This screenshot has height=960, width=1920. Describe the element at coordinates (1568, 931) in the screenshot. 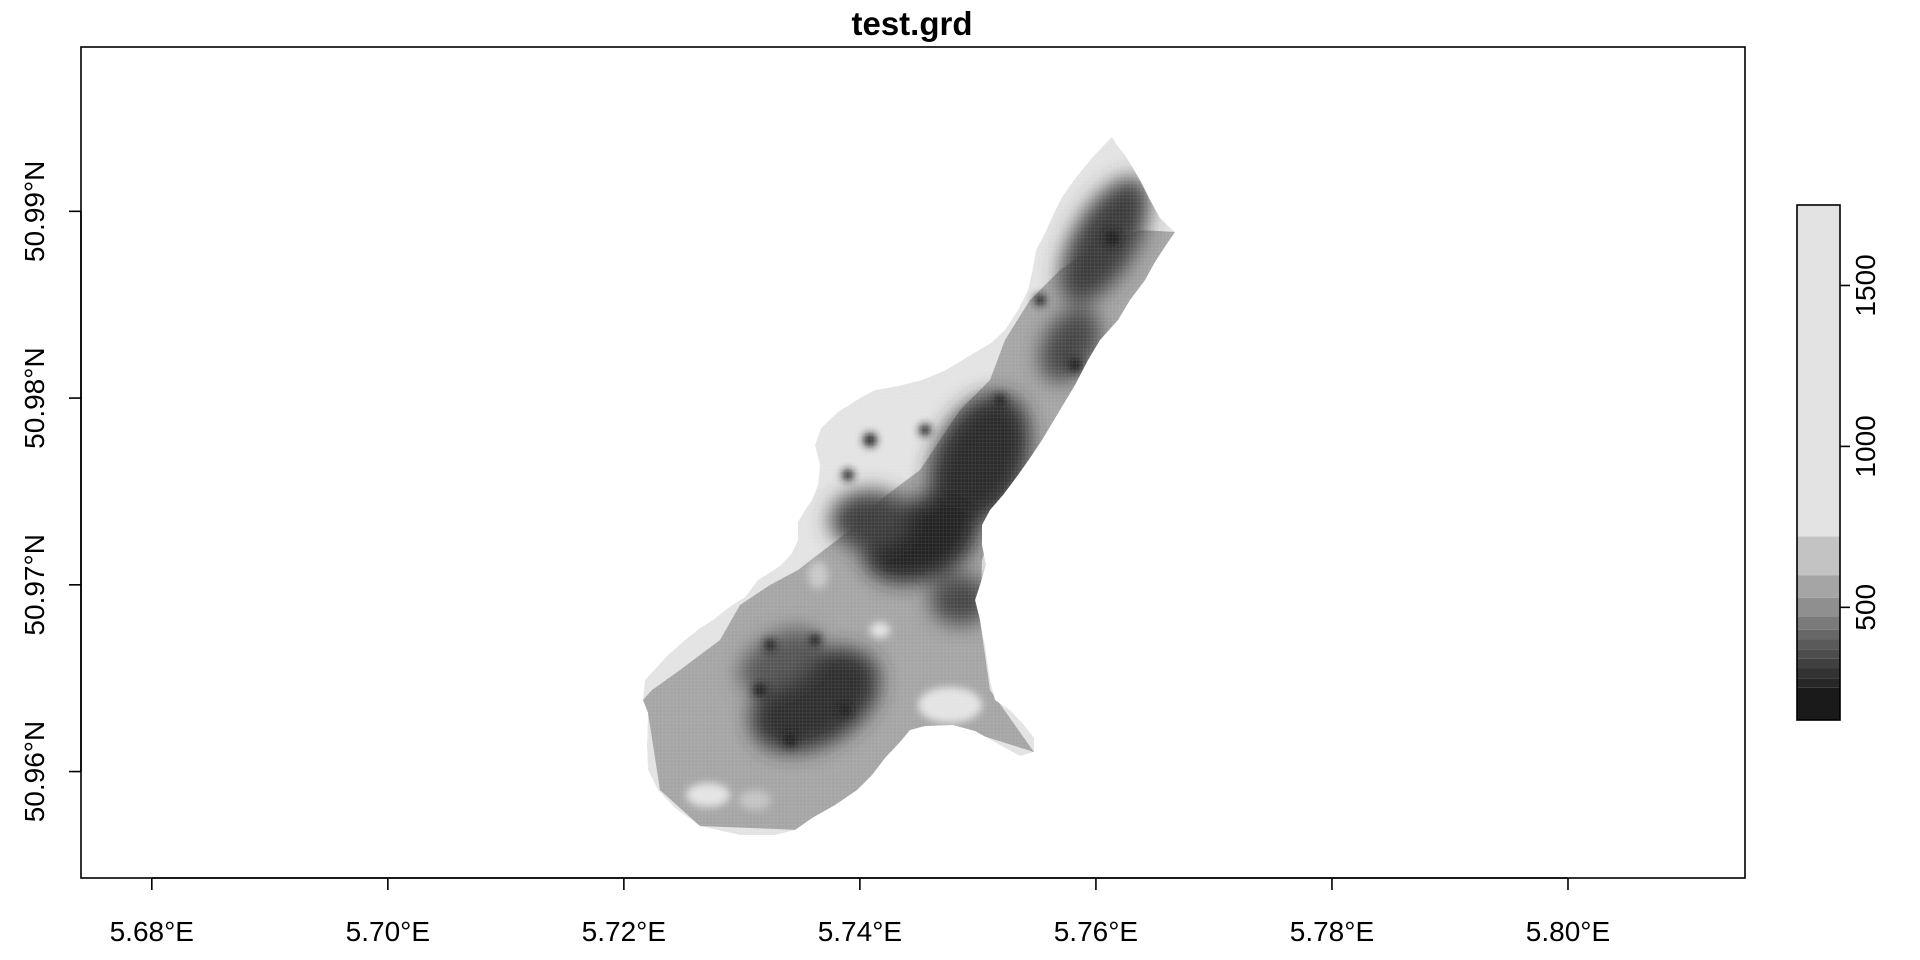

I see `x-tick-label: 5.80°E` at that location.